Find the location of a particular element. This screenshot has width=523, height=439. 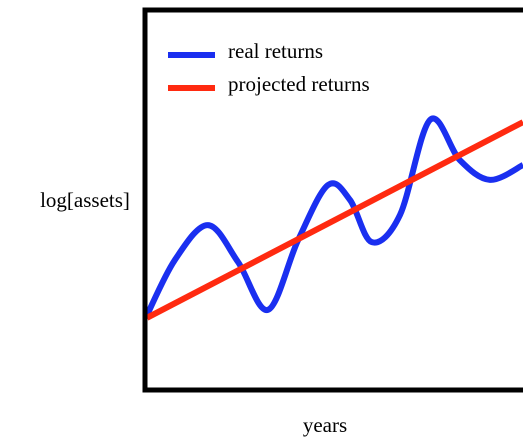

legend-label: projected returns is located at coordinates (299, 84).